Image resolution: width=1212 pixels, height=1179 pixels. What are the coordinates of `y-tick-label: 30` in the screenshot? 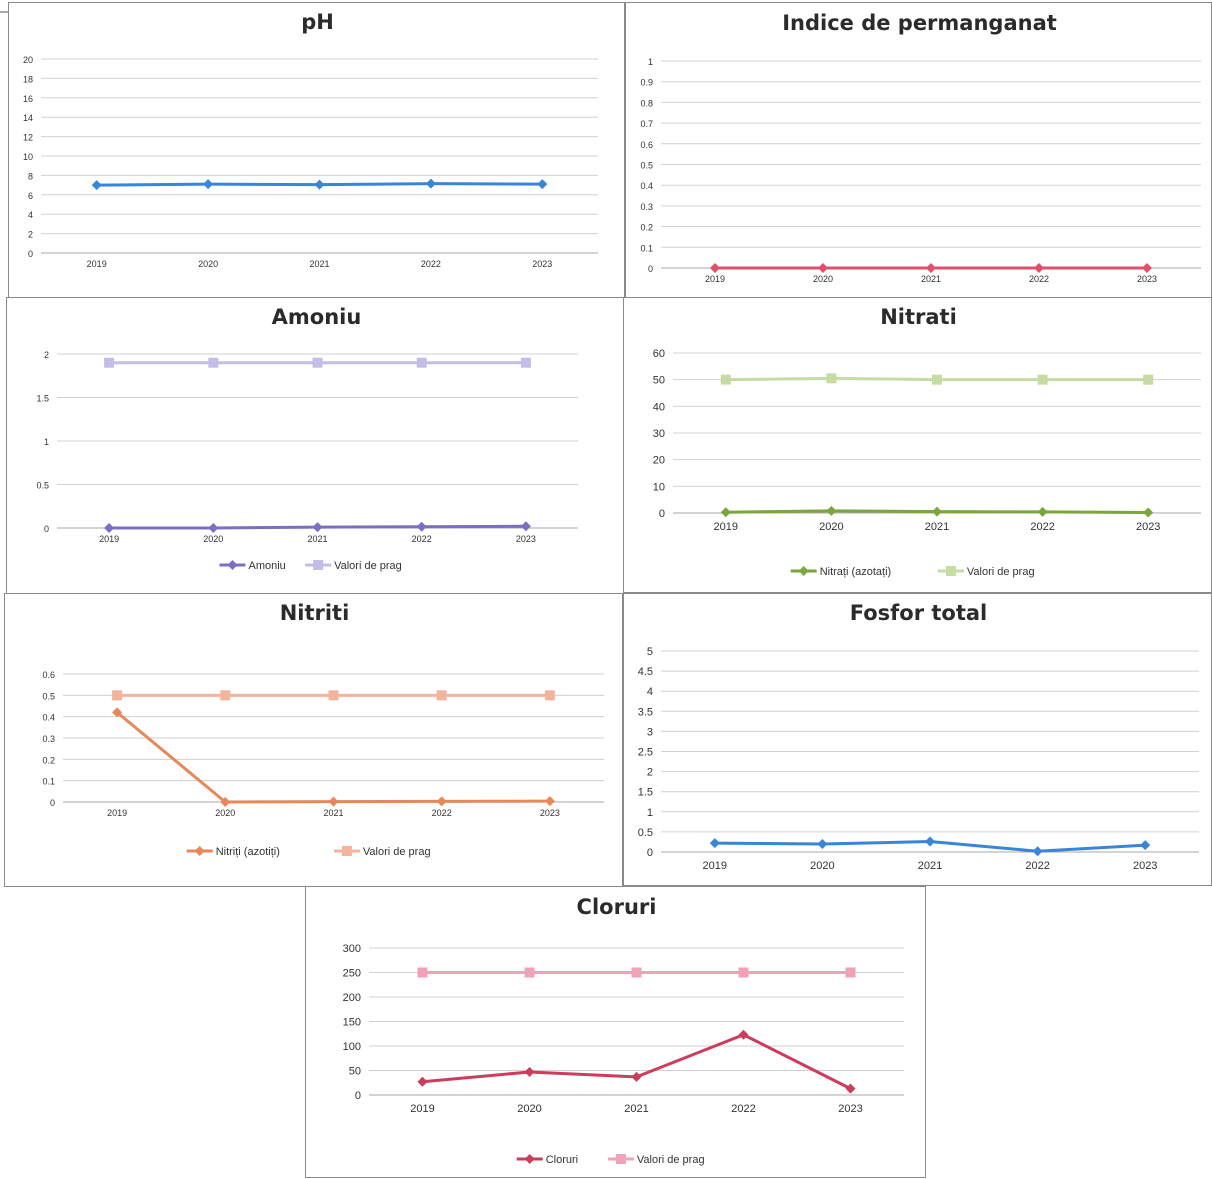 It's located at (659, 434).